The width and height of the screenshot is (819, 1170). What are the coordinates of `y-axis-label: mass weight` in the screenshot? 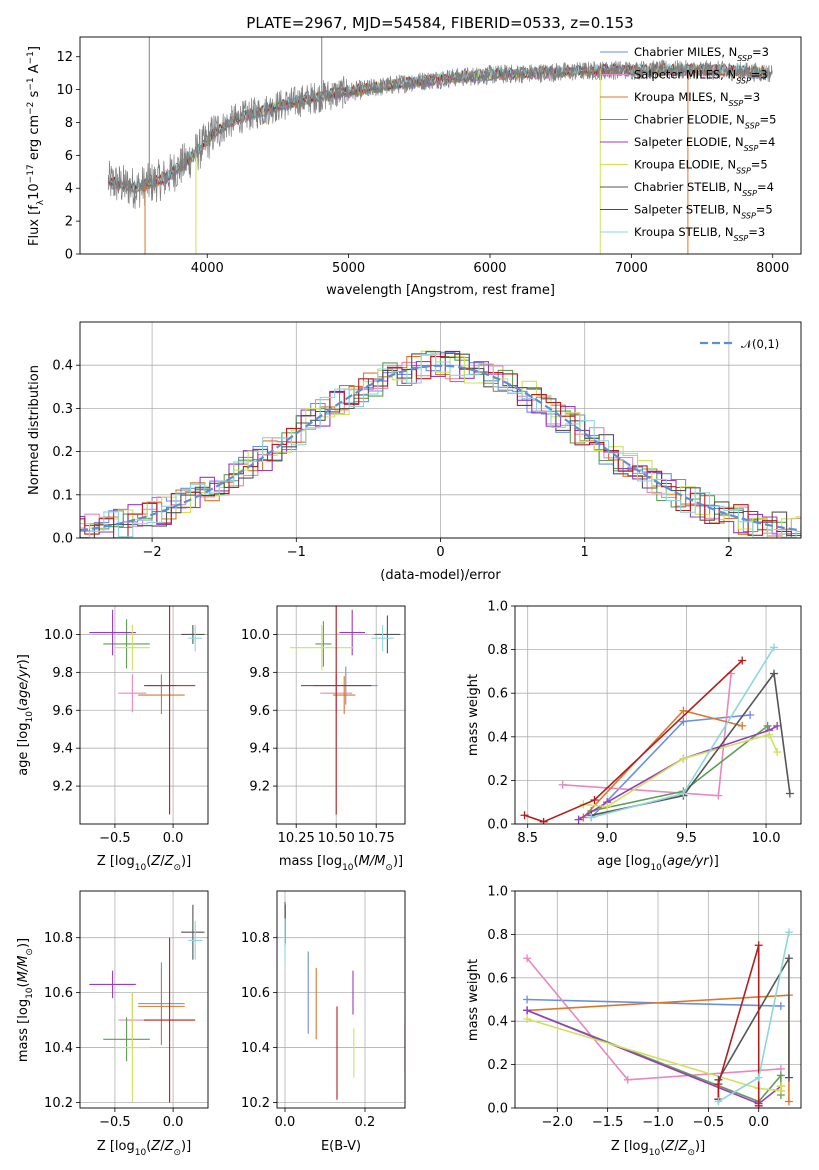 It's located at (473, 1000).